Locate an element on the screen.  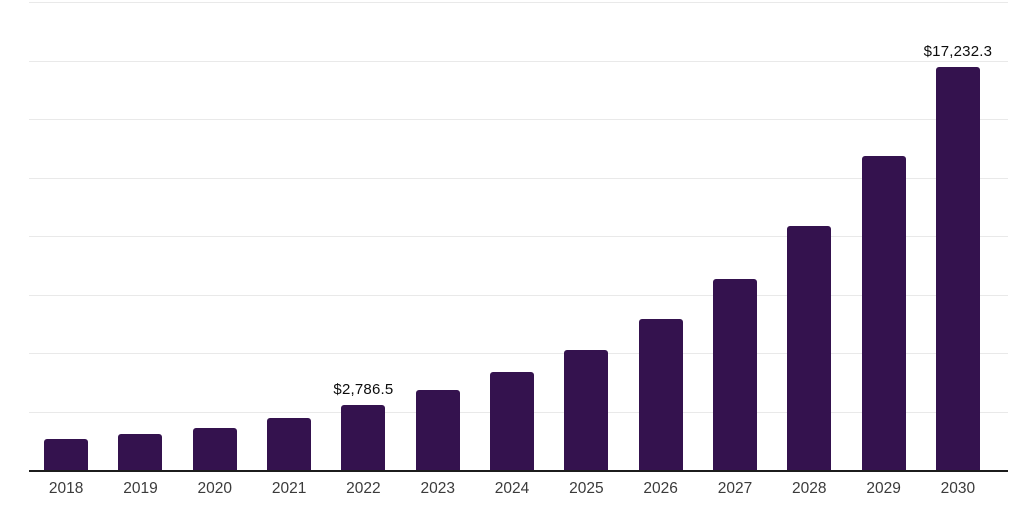
bar-2022 is located at coordinates (363, 437).